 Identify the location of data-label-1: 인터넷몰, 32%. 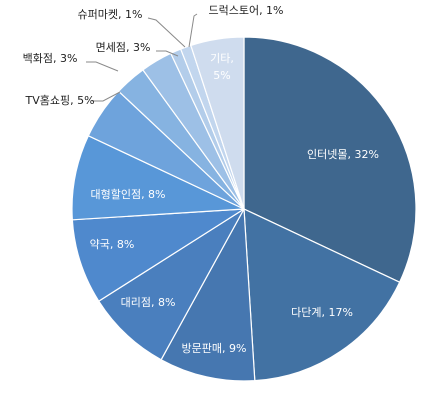
(343, 154).